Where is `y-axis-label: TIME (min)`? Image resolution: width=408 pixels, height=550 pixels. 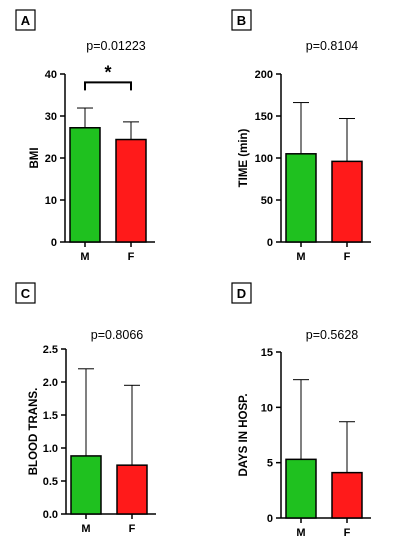
y-axis-label: TIME (min) is located at coordinates (244, 157).